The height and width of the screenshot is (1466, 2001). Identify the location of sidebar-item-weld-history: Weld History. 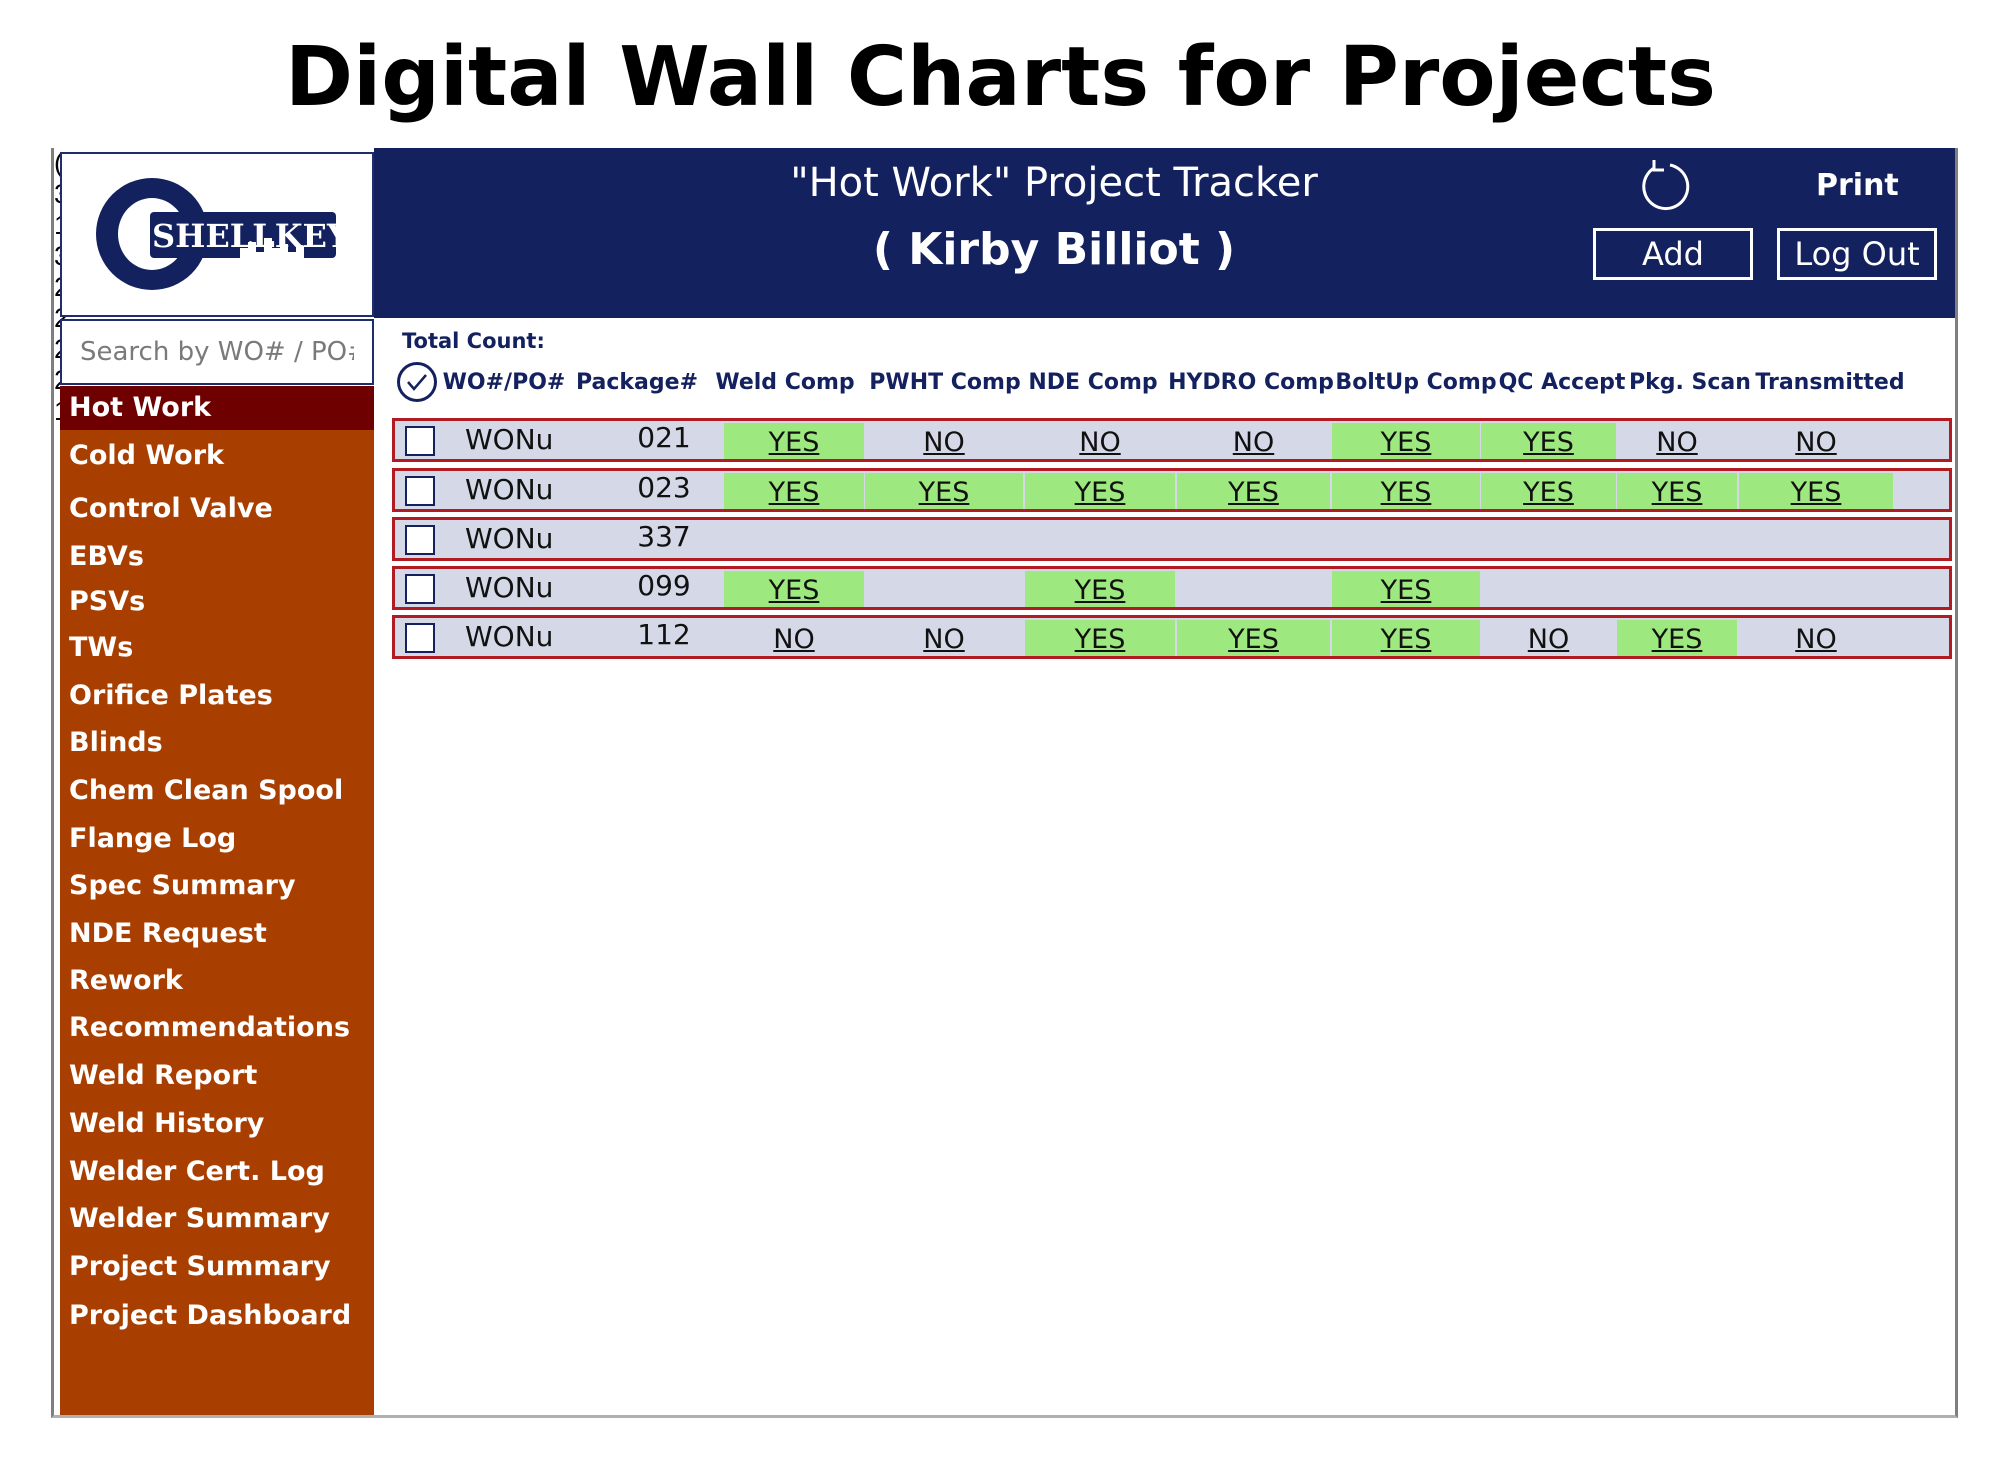
(167, 1123).